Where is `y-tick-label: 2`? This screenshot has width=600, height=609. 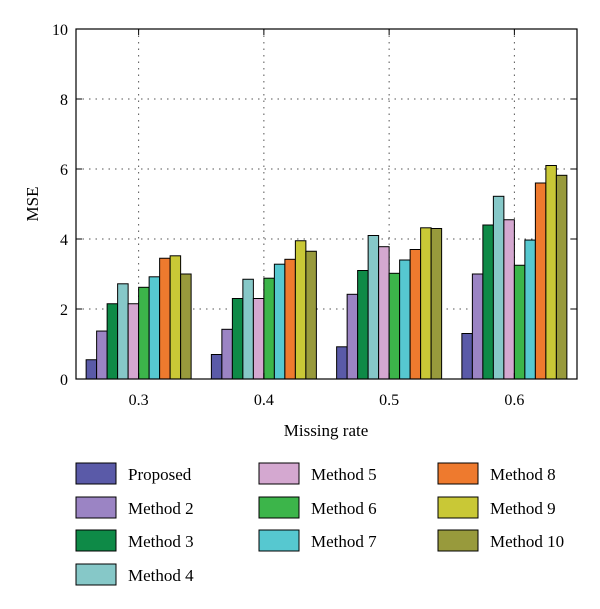
y-tick-label: 2 is located at coordinates (64, 310).